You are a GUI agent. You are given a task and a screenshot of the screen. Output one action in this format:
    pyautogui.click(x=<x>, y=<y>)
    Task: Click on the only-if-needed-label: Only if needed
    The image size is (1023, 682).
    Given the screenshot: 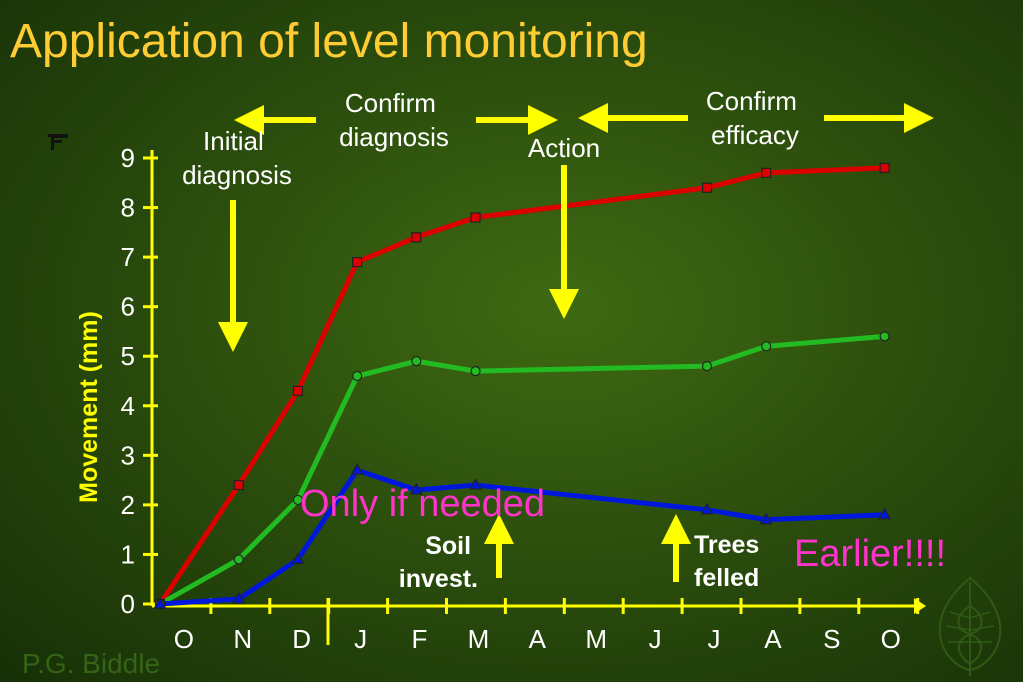 What is the action you would take?
    pyautogui.click(x=422, y=504)
    